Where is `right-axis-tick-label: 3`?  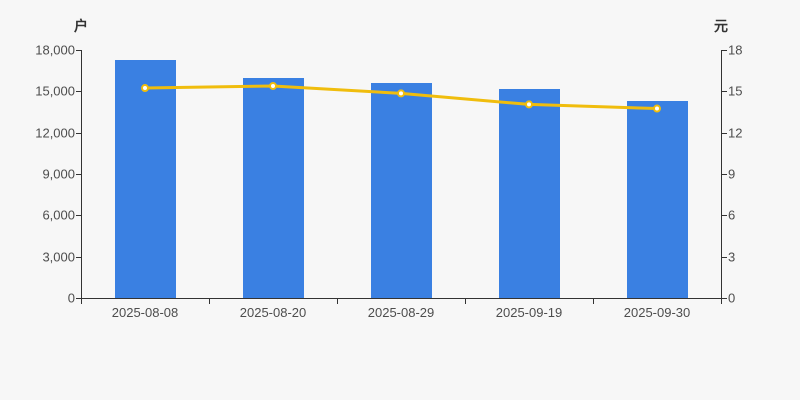
right-axis-tick-label: 3 is located at coordinates (732, 257).